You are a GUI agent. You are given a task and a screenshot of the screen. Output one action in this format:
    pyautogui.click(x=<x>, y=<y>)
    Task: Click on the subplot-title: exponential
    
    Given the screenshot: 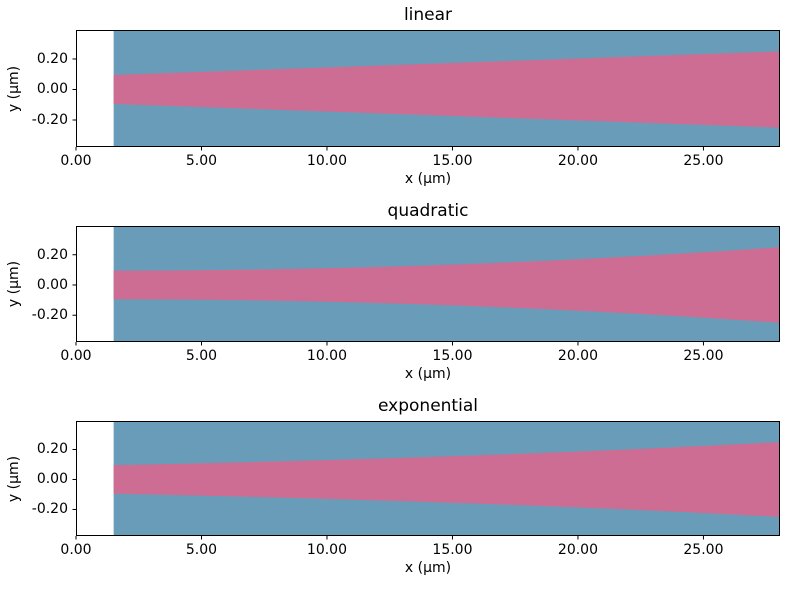 What is the action you would take?
    pyautogui.click(x=428, y=406)
    